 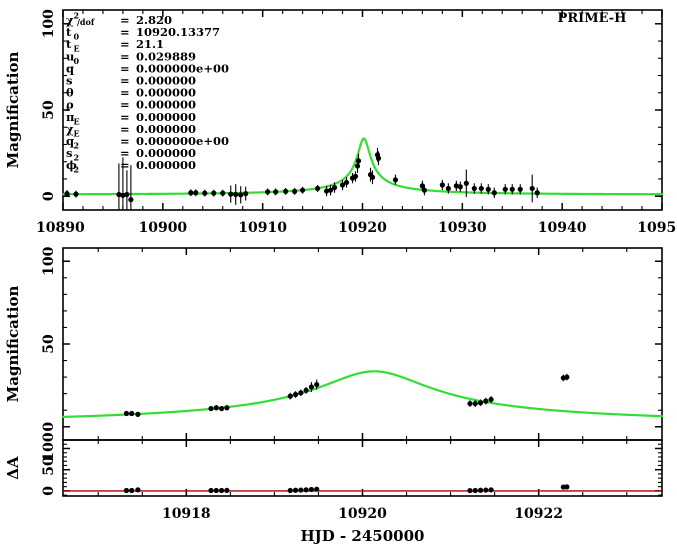 I want to click on panel-top-xticklabel: 10900, so click(x=162, y=228).